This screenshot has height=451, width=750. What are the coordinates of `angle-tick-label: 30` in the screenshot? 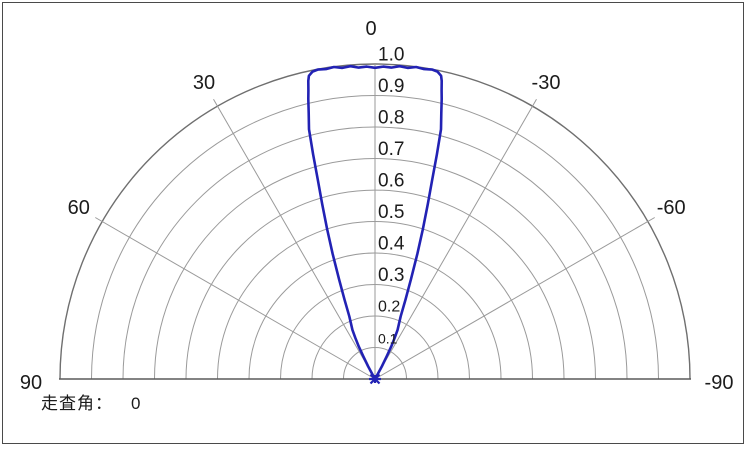 It's located at (204, 83).